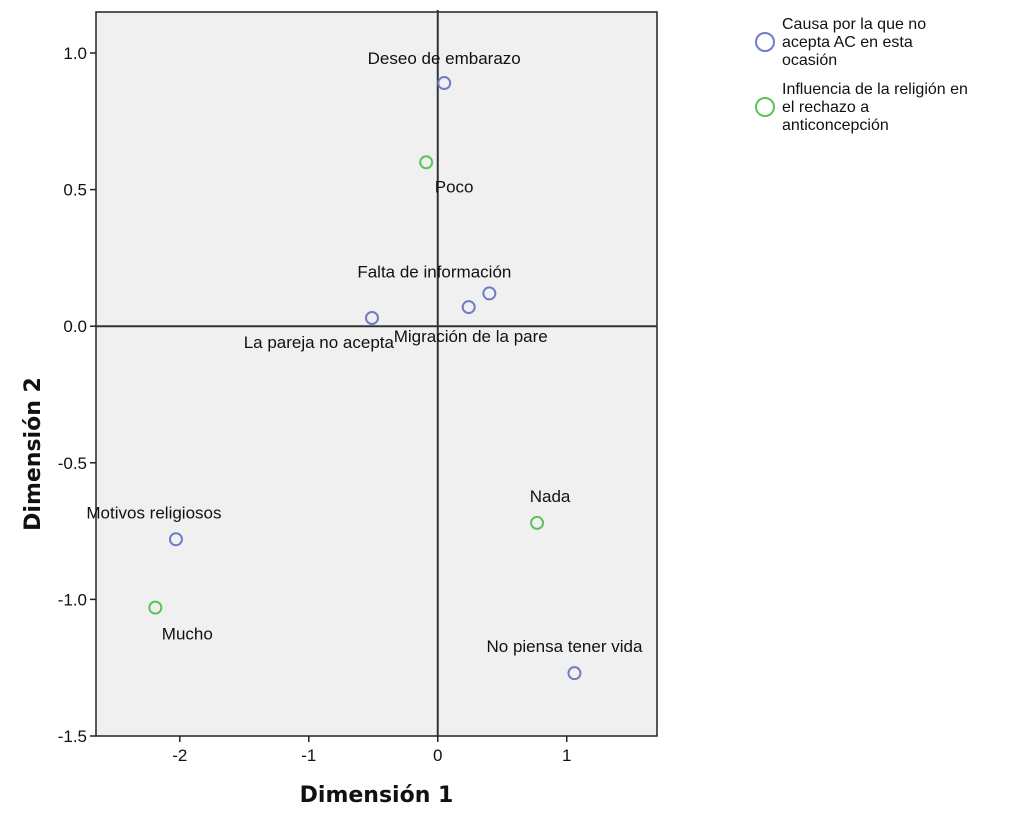 Image resolution: width=1021 pixels, height=830 pixels. What do you see at coordinates (72, 463) in the screenshot?
I see `y-tick-label: -0.5` at bounding box center [72, 463].